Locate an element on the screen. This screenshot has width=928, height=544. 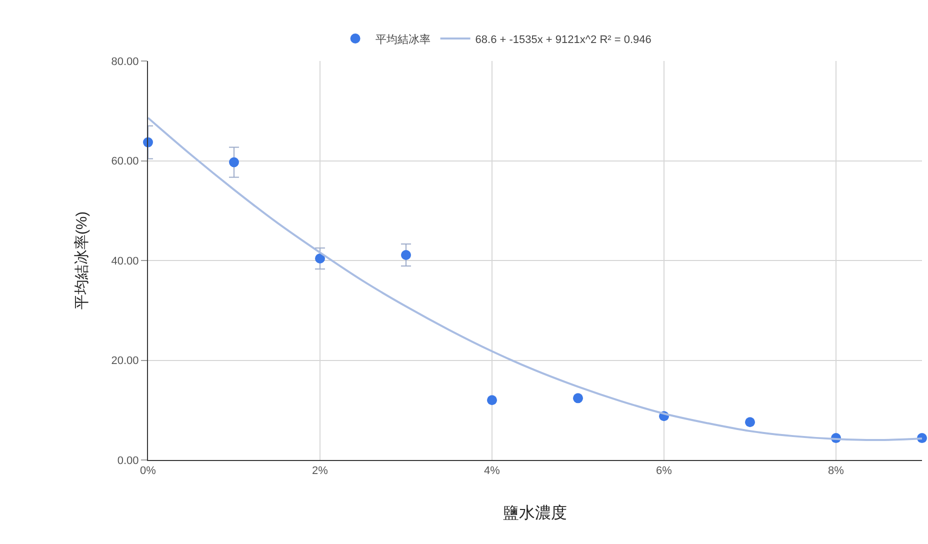
legend-label: 平均結冰率 is located at coordinates (402, 39).